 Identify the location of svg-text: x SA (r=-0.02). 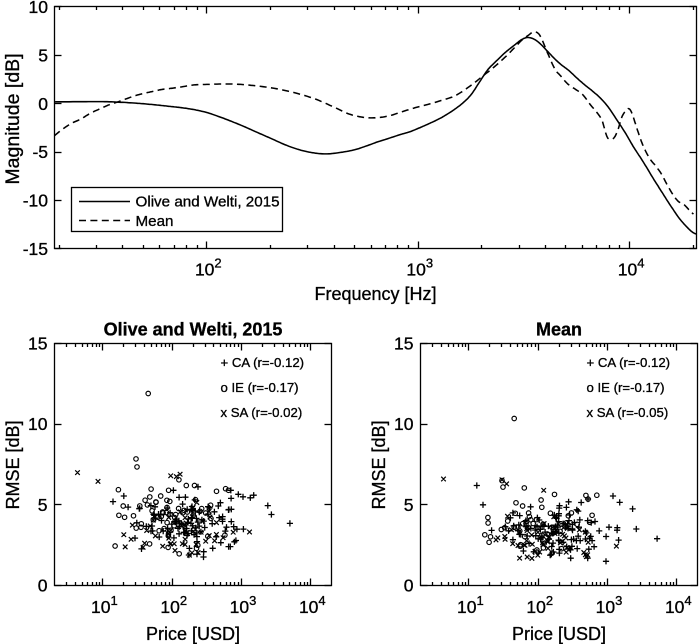
(262, 412).